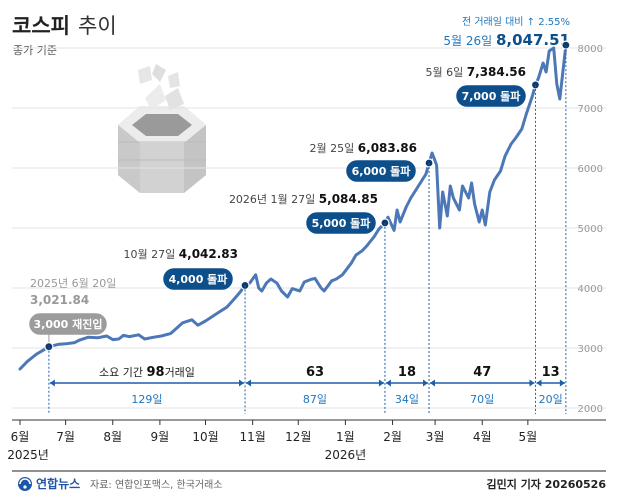 The image size is (620, 503). I want to click on x-year-label: 2026년, so click(346, 455).